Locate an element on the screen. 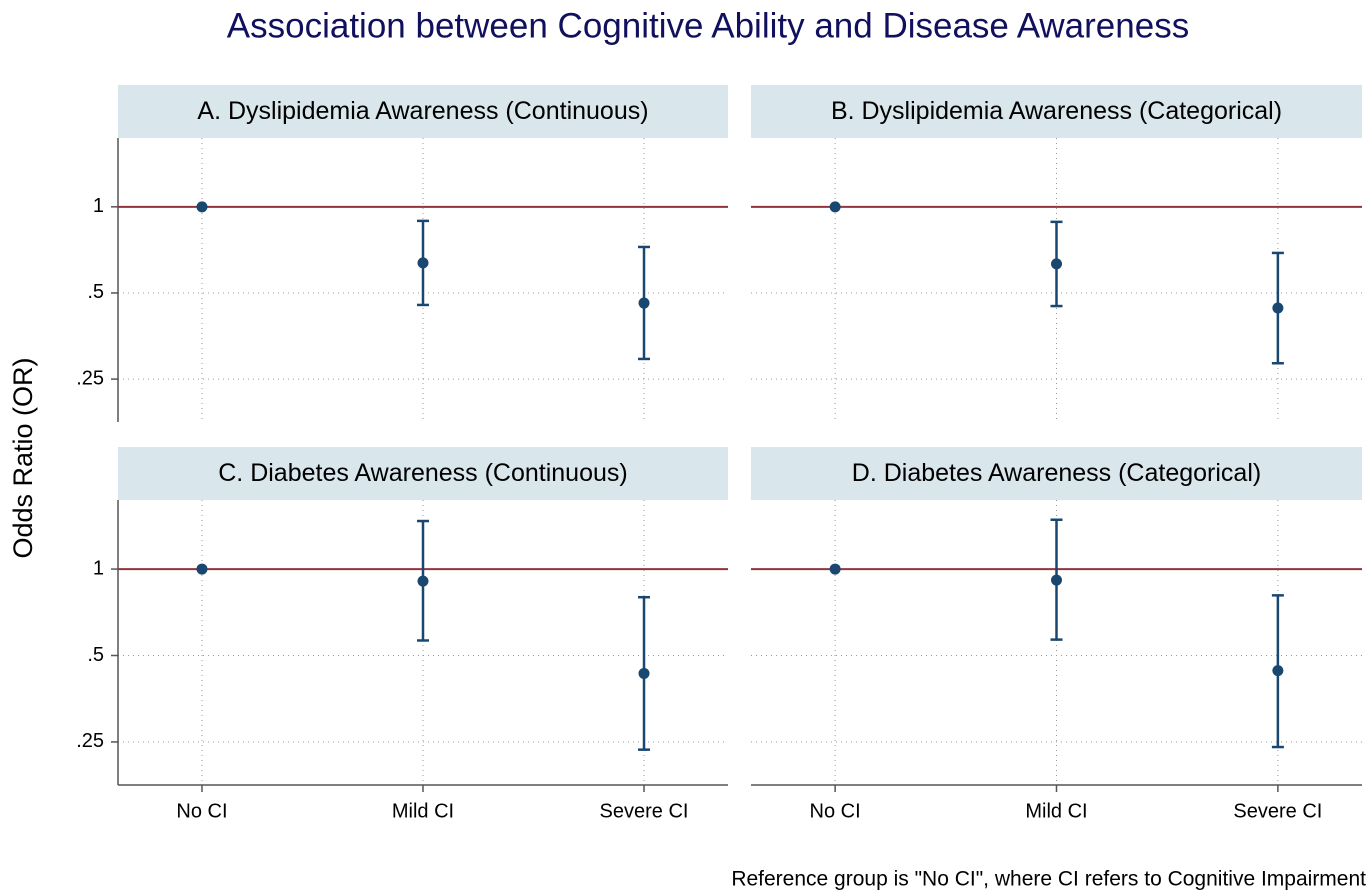 Image resolution: width=1371 pixels, height=892 pixels. panel-title: C. Diabetes Awareness (Continuous) is located at coordinates (422, 473).